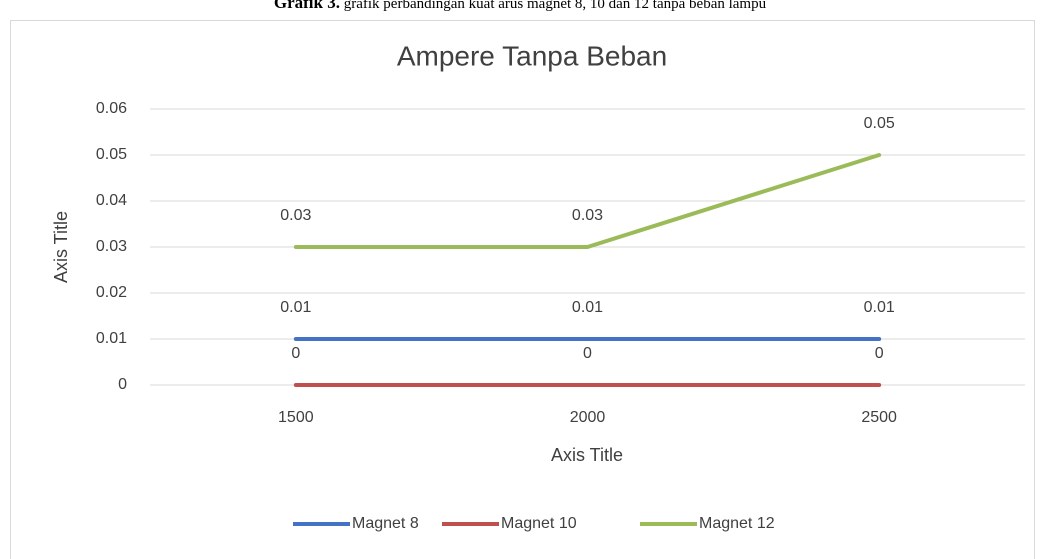 Image resolution: width=1040 pixels, height=559 pixels. Describe the element at coordinates (385, 523) in the screenshot. I see `legend-label: Magnet 8` at that location.